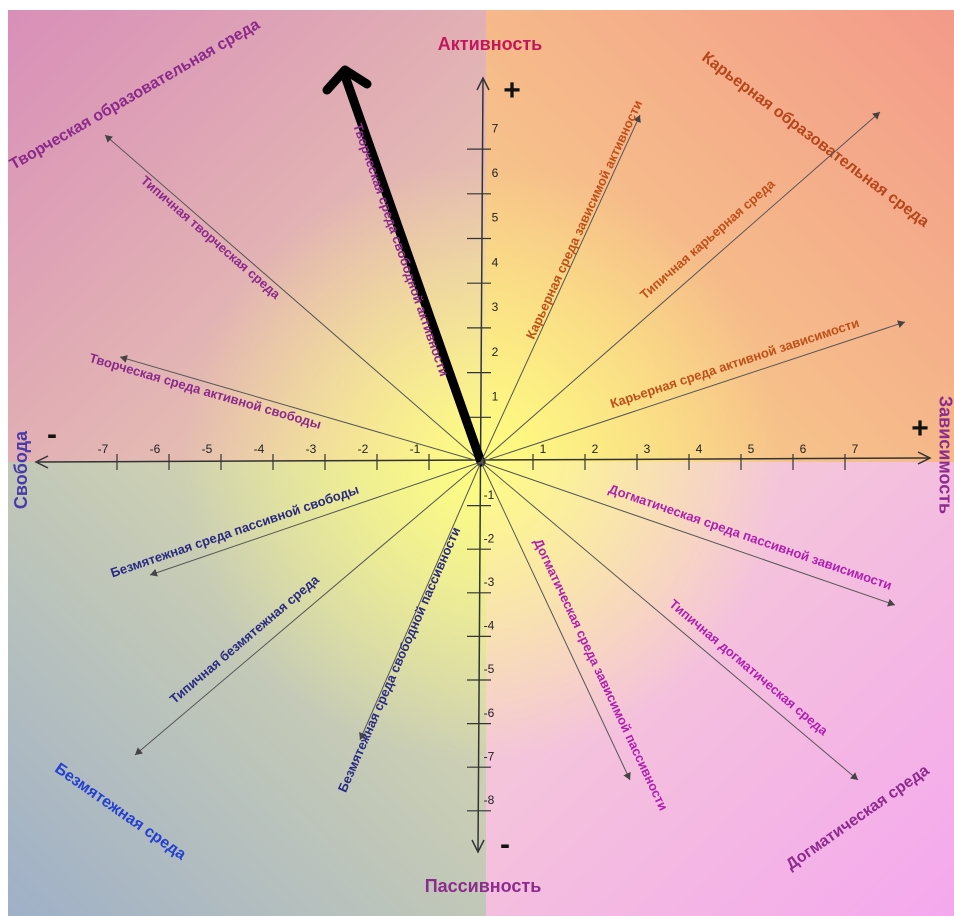  Describe the element at coordinates (483, 886) in the screenshot. I see `axis-label: Пассивность` at that location.